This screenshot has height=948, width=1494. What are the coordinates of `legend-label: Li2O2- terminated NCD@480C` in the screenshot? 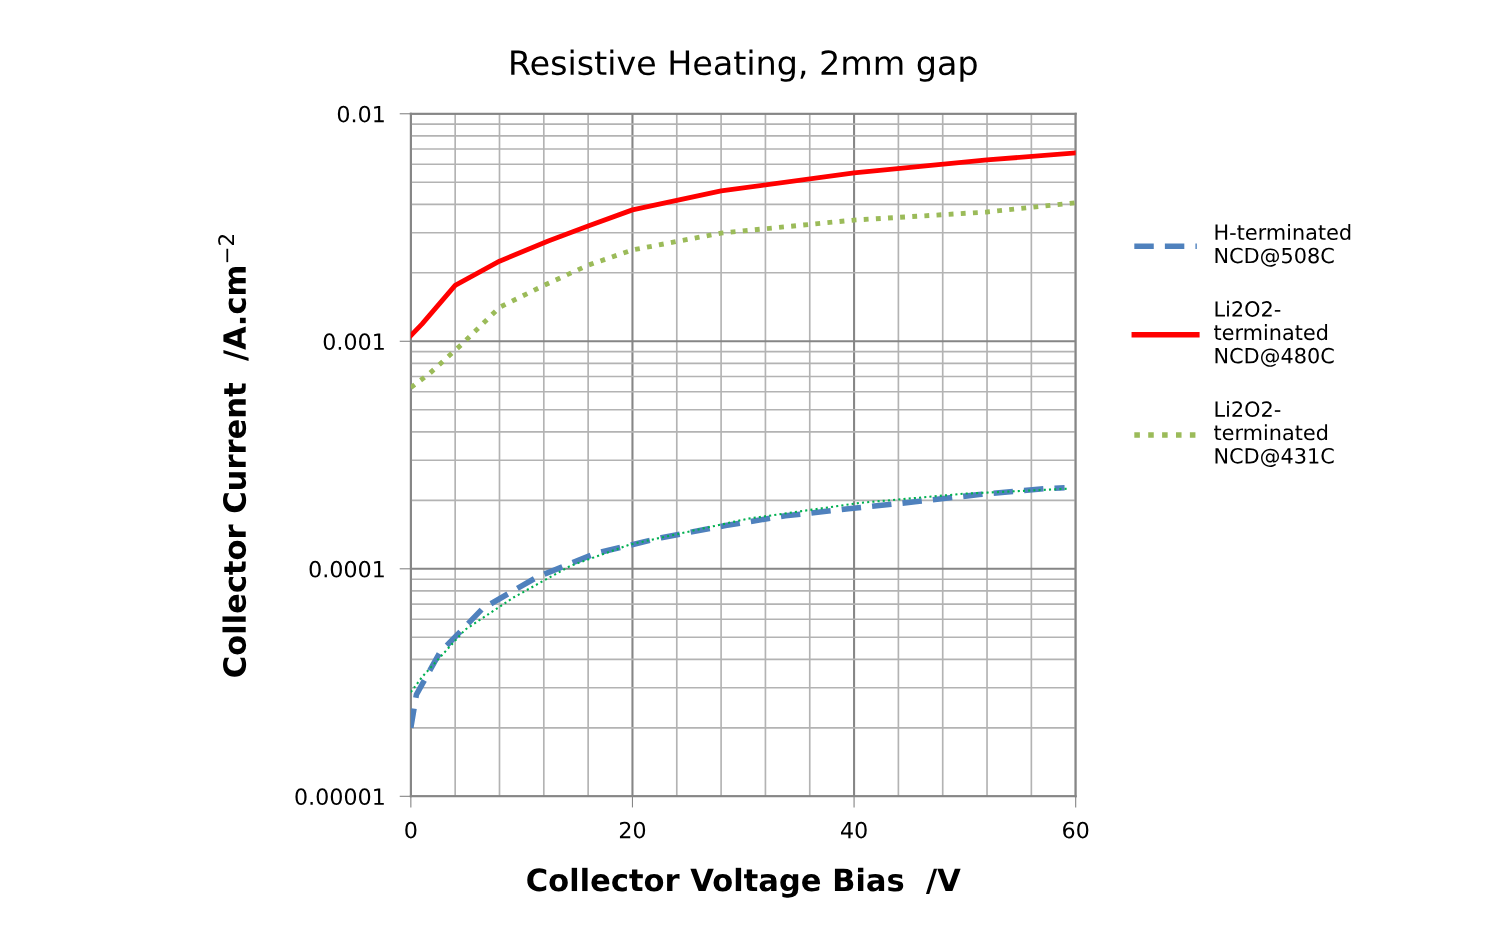 It's located at (1274, 333).